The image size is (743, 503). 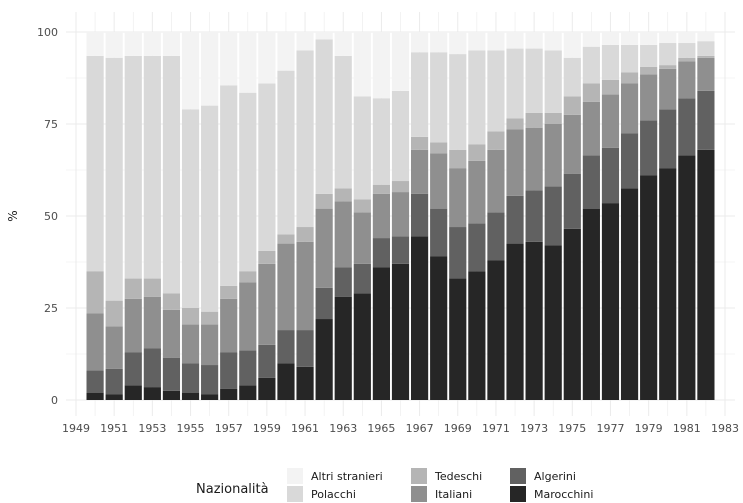 What do you see at coordinates (152, 368) in the screenshot?
I see `bar-segment-algerini-1953` at bounding box center [152, 368].